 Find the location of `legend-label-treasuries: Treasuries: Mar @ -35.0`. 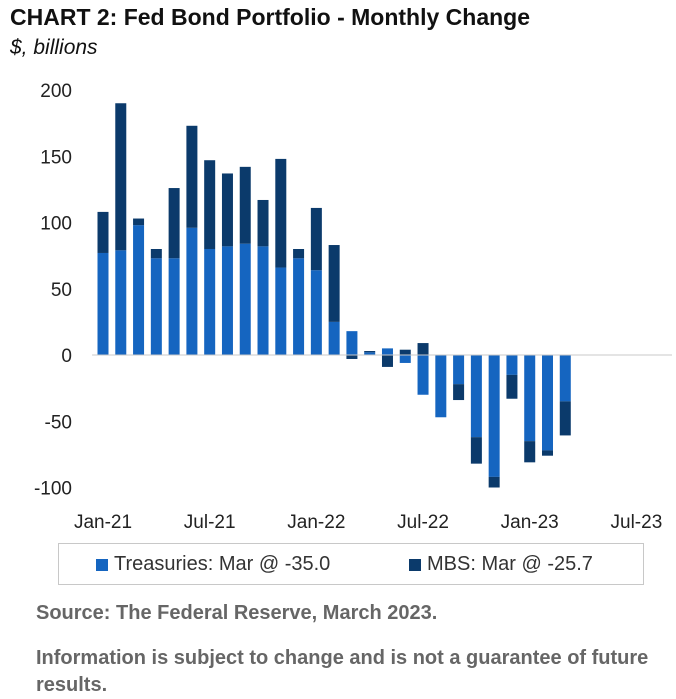

legend-label-treasuries: Treasuries: Mar @ -35.0 is located at coordinates (222, 564).